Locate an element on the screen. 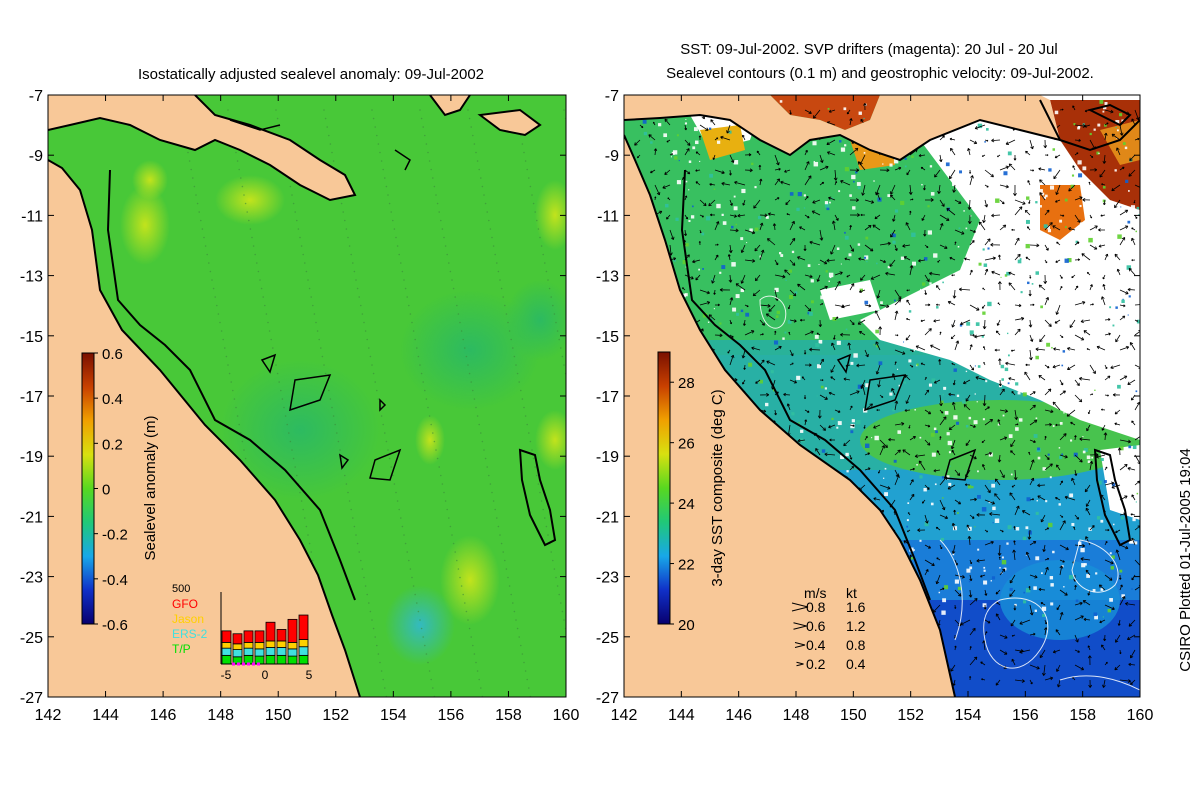 This screenshot has height=785, width=1200. ytick-label: -19 is located at coordinates (31, 457).